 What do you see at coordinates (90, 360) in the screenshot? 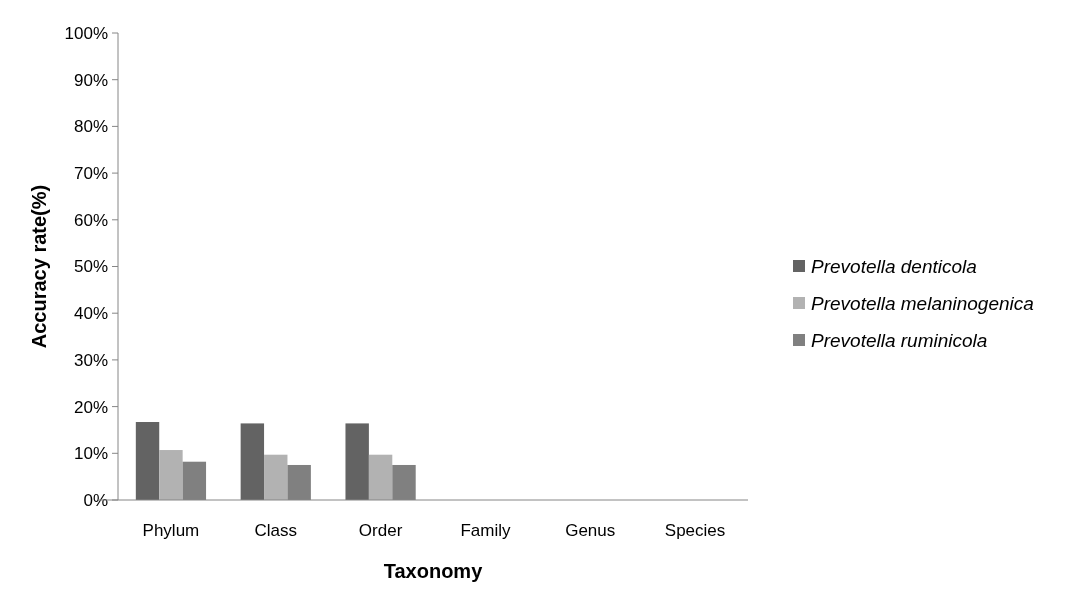
I see `y-tick-label: 30%` at bounding box center [90, 360].